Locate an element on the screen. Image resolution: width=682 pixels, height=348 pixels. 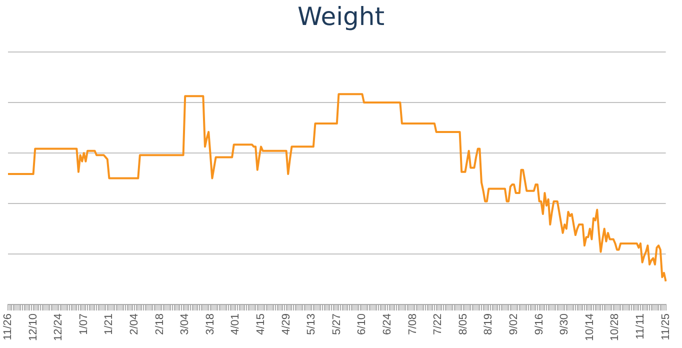
x-tick-label: 1/21 is located at coordinates (109, 324).